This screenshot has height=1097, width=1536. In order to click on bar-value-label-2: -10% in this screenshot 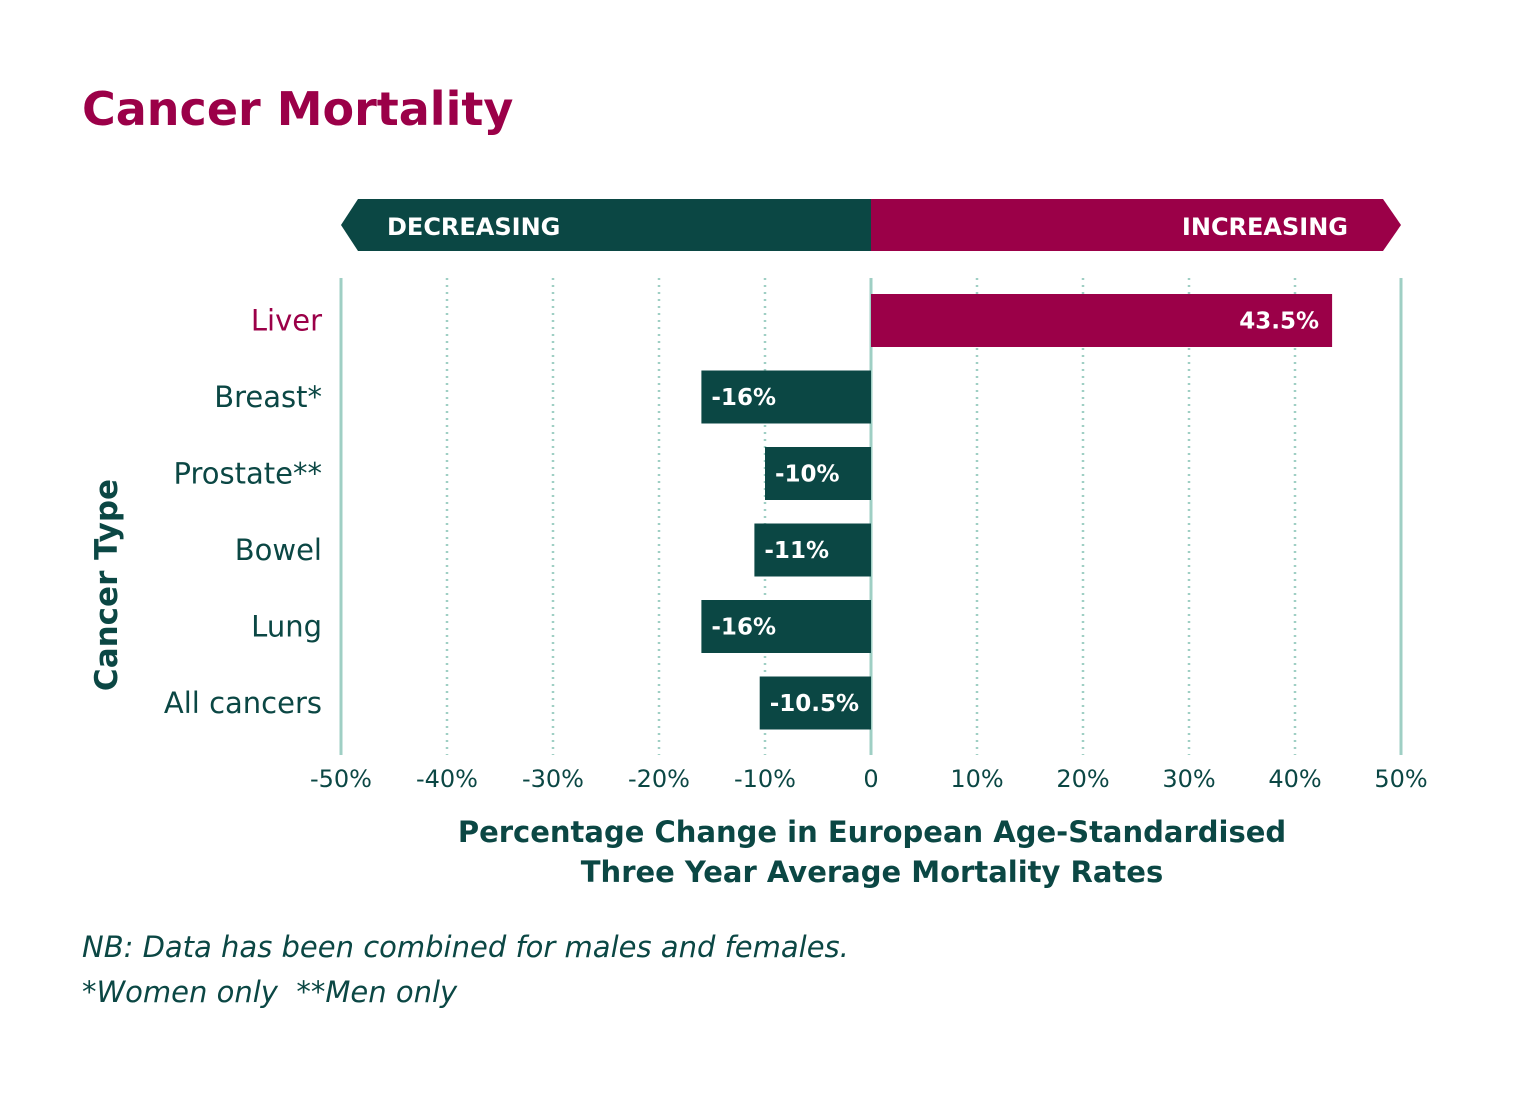, I will do `click(807, 475)`.